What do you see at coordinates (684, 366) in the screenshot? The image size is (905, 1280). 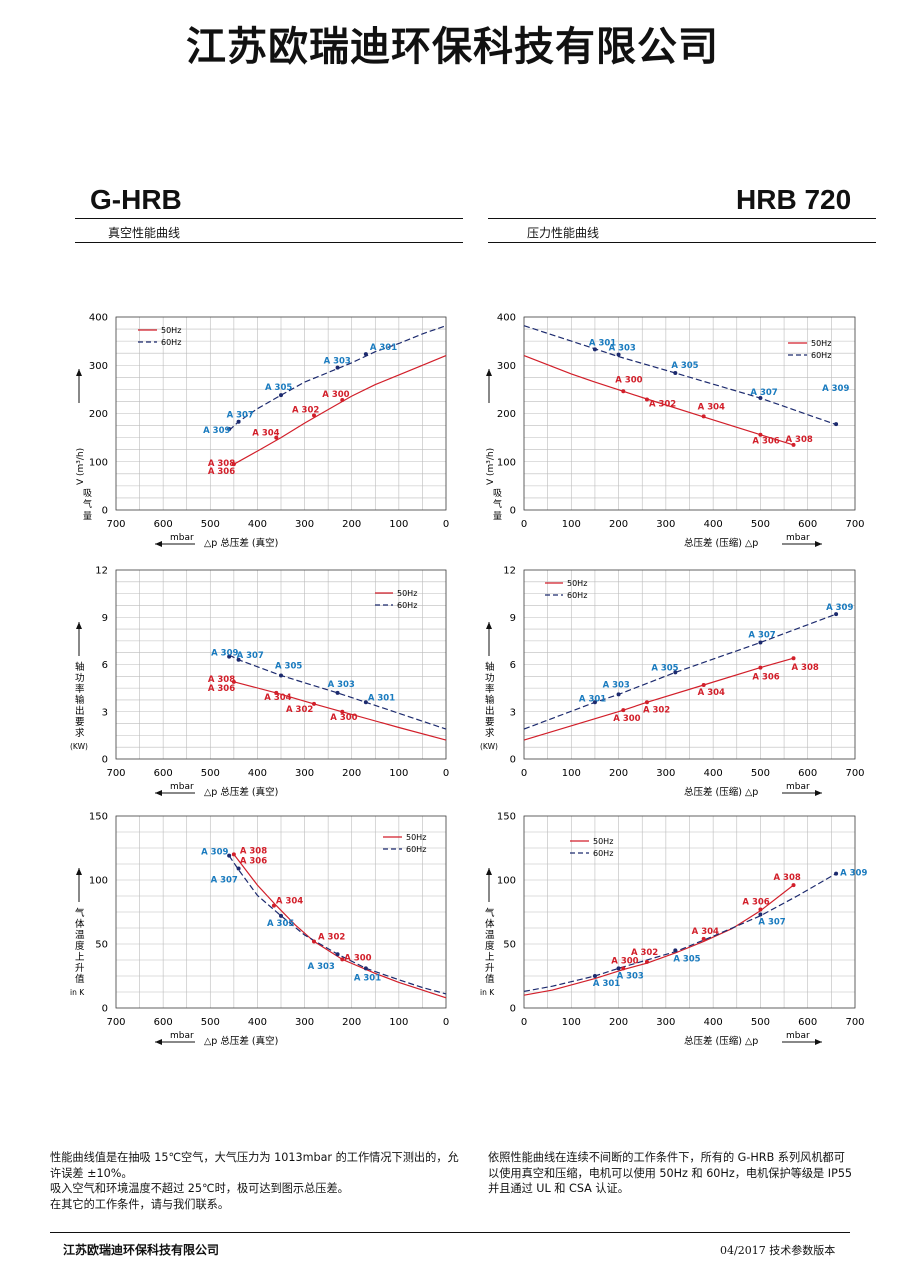 I see `point-label: A 305` at bounding box center [684, 366].